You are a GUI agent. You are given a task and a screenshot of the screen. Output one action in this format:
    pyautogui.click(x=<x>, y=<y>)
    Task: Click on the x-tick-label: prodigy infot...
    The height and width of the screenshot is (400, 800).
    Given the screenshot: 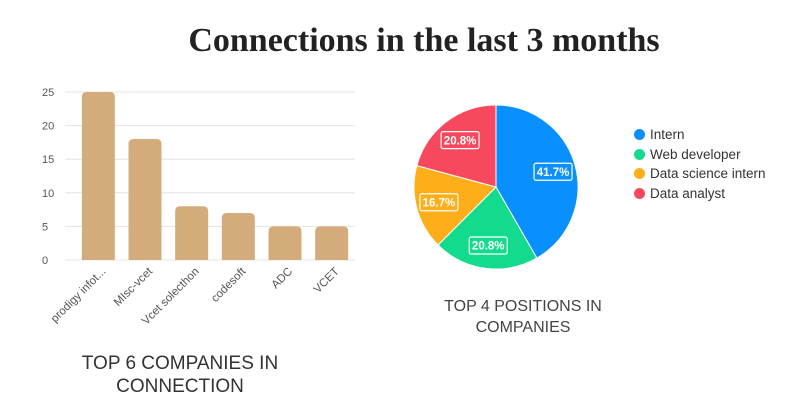 What is the action you would take?
    pyautogui.click(x=79, y=296)
    